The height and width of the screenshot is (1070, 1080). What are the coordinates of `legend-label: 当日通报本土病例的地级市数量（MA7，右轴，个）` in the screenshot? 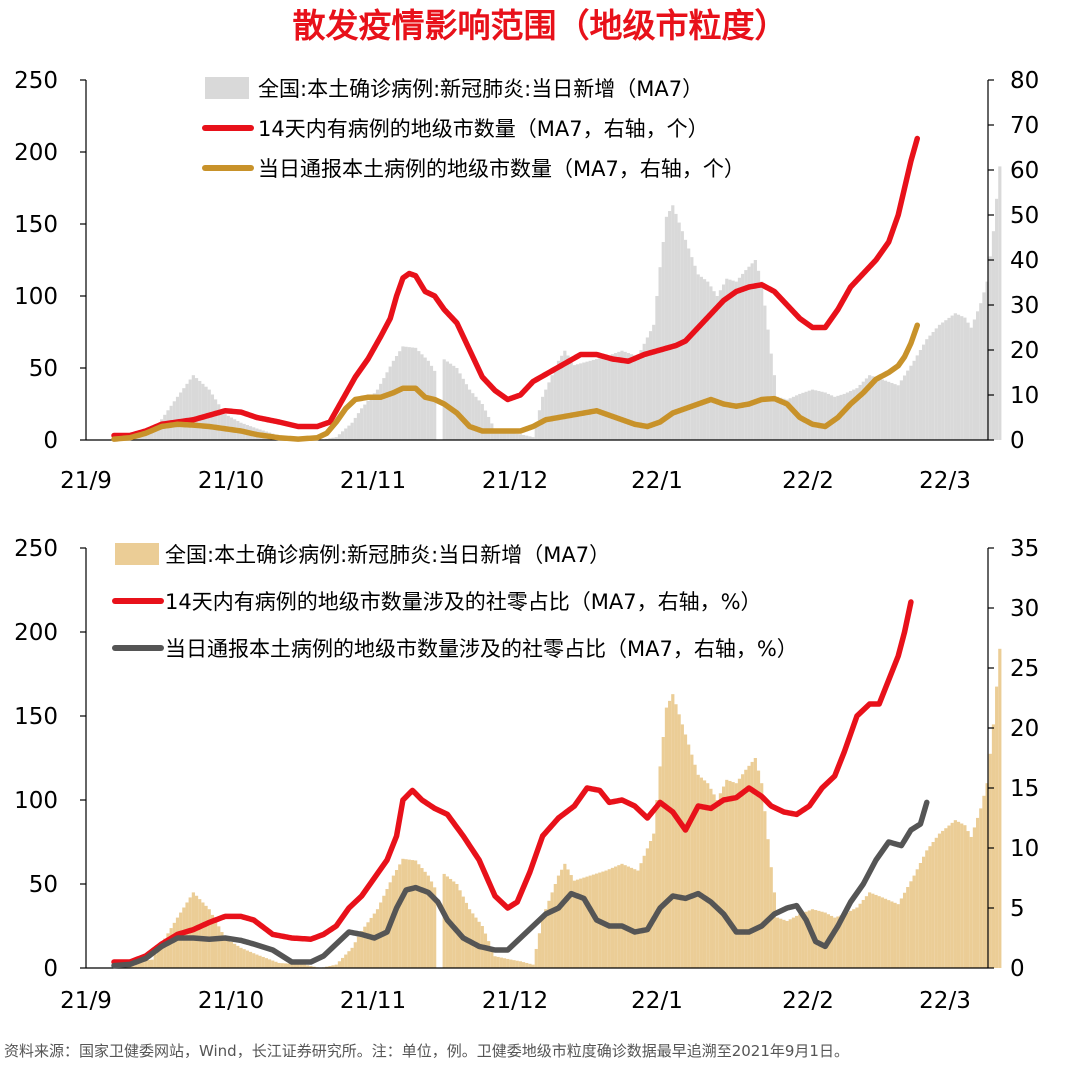 It's located at (501, 169).